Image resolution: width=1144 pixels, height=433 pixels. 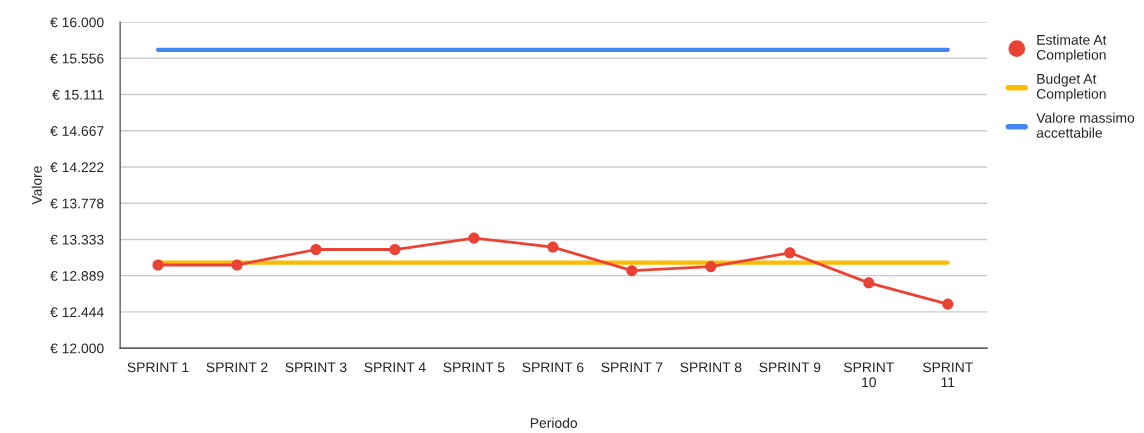 What do you see at coordinates (78, 94) in the screenshot?
I see `y-tick-label: € 15.111` at bounding box center [78, 94].